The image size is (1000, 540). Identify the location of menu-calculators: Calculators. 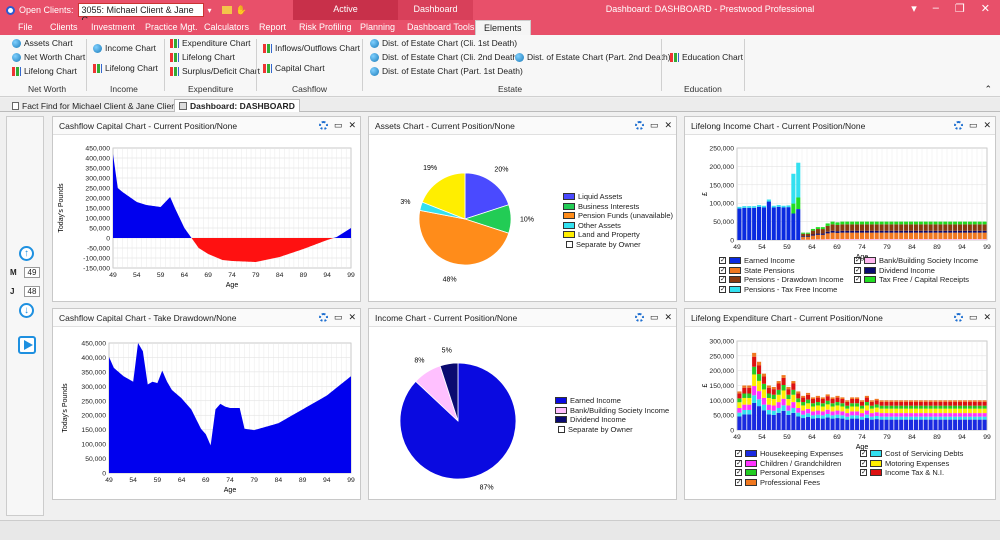
(227, 27).